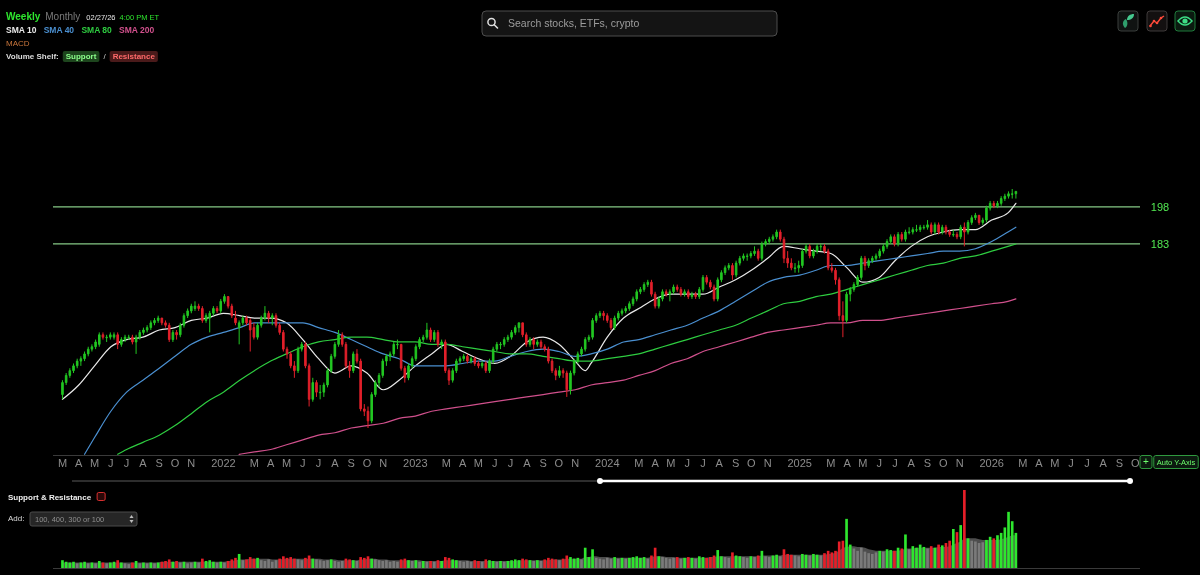 The width and height of the screenshot is (1200, 575). What do you see at coordinates (1160, 243) in the screenshot?
I see `text: 183` at bounding box center [1160, 243].